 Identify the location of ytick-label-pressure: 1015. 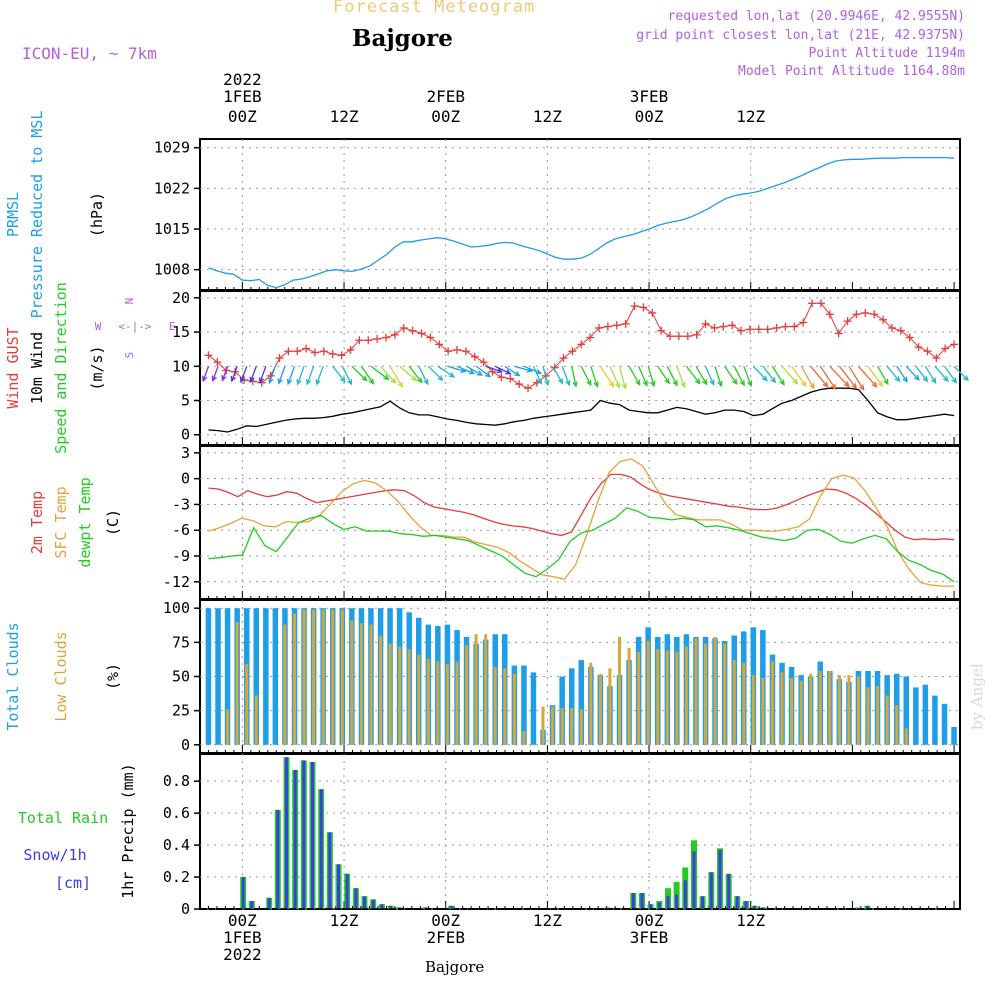
(172, 229).